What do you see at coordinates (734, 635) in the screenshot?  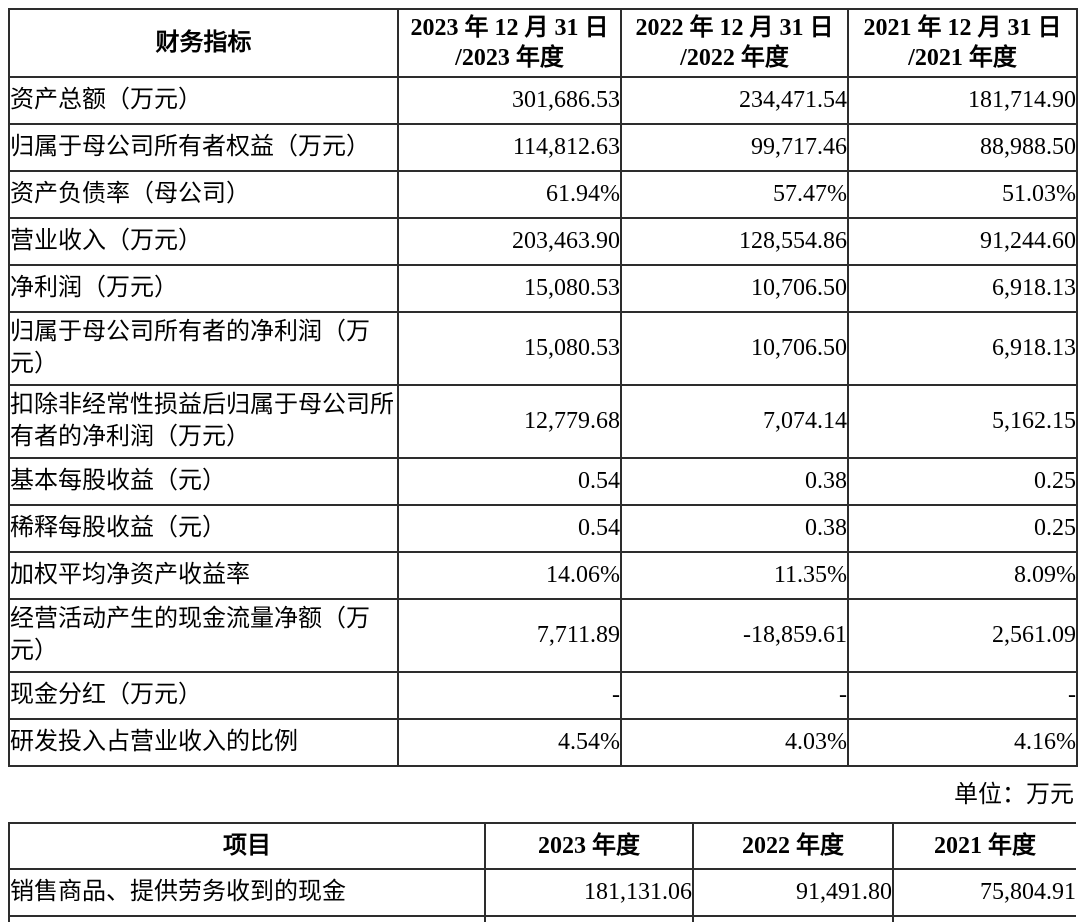 I see `cell-value: -18,859.61` at bounding box center [734, 635].